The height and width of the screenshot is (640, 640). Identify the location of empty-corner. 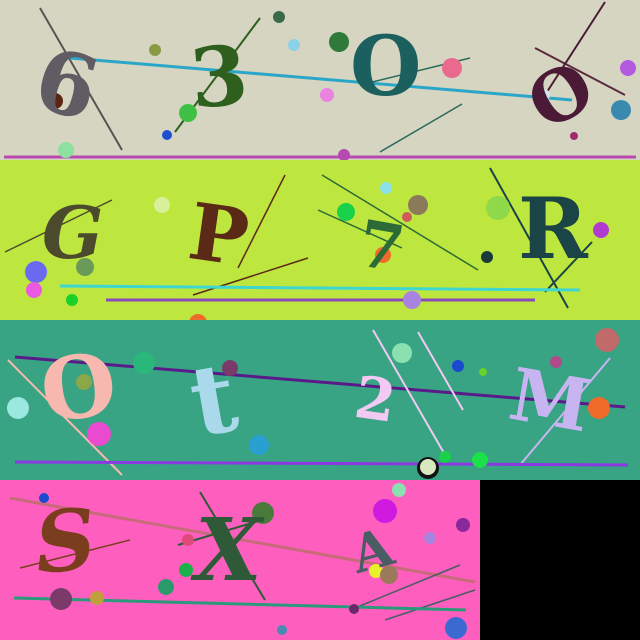
(560, 560).